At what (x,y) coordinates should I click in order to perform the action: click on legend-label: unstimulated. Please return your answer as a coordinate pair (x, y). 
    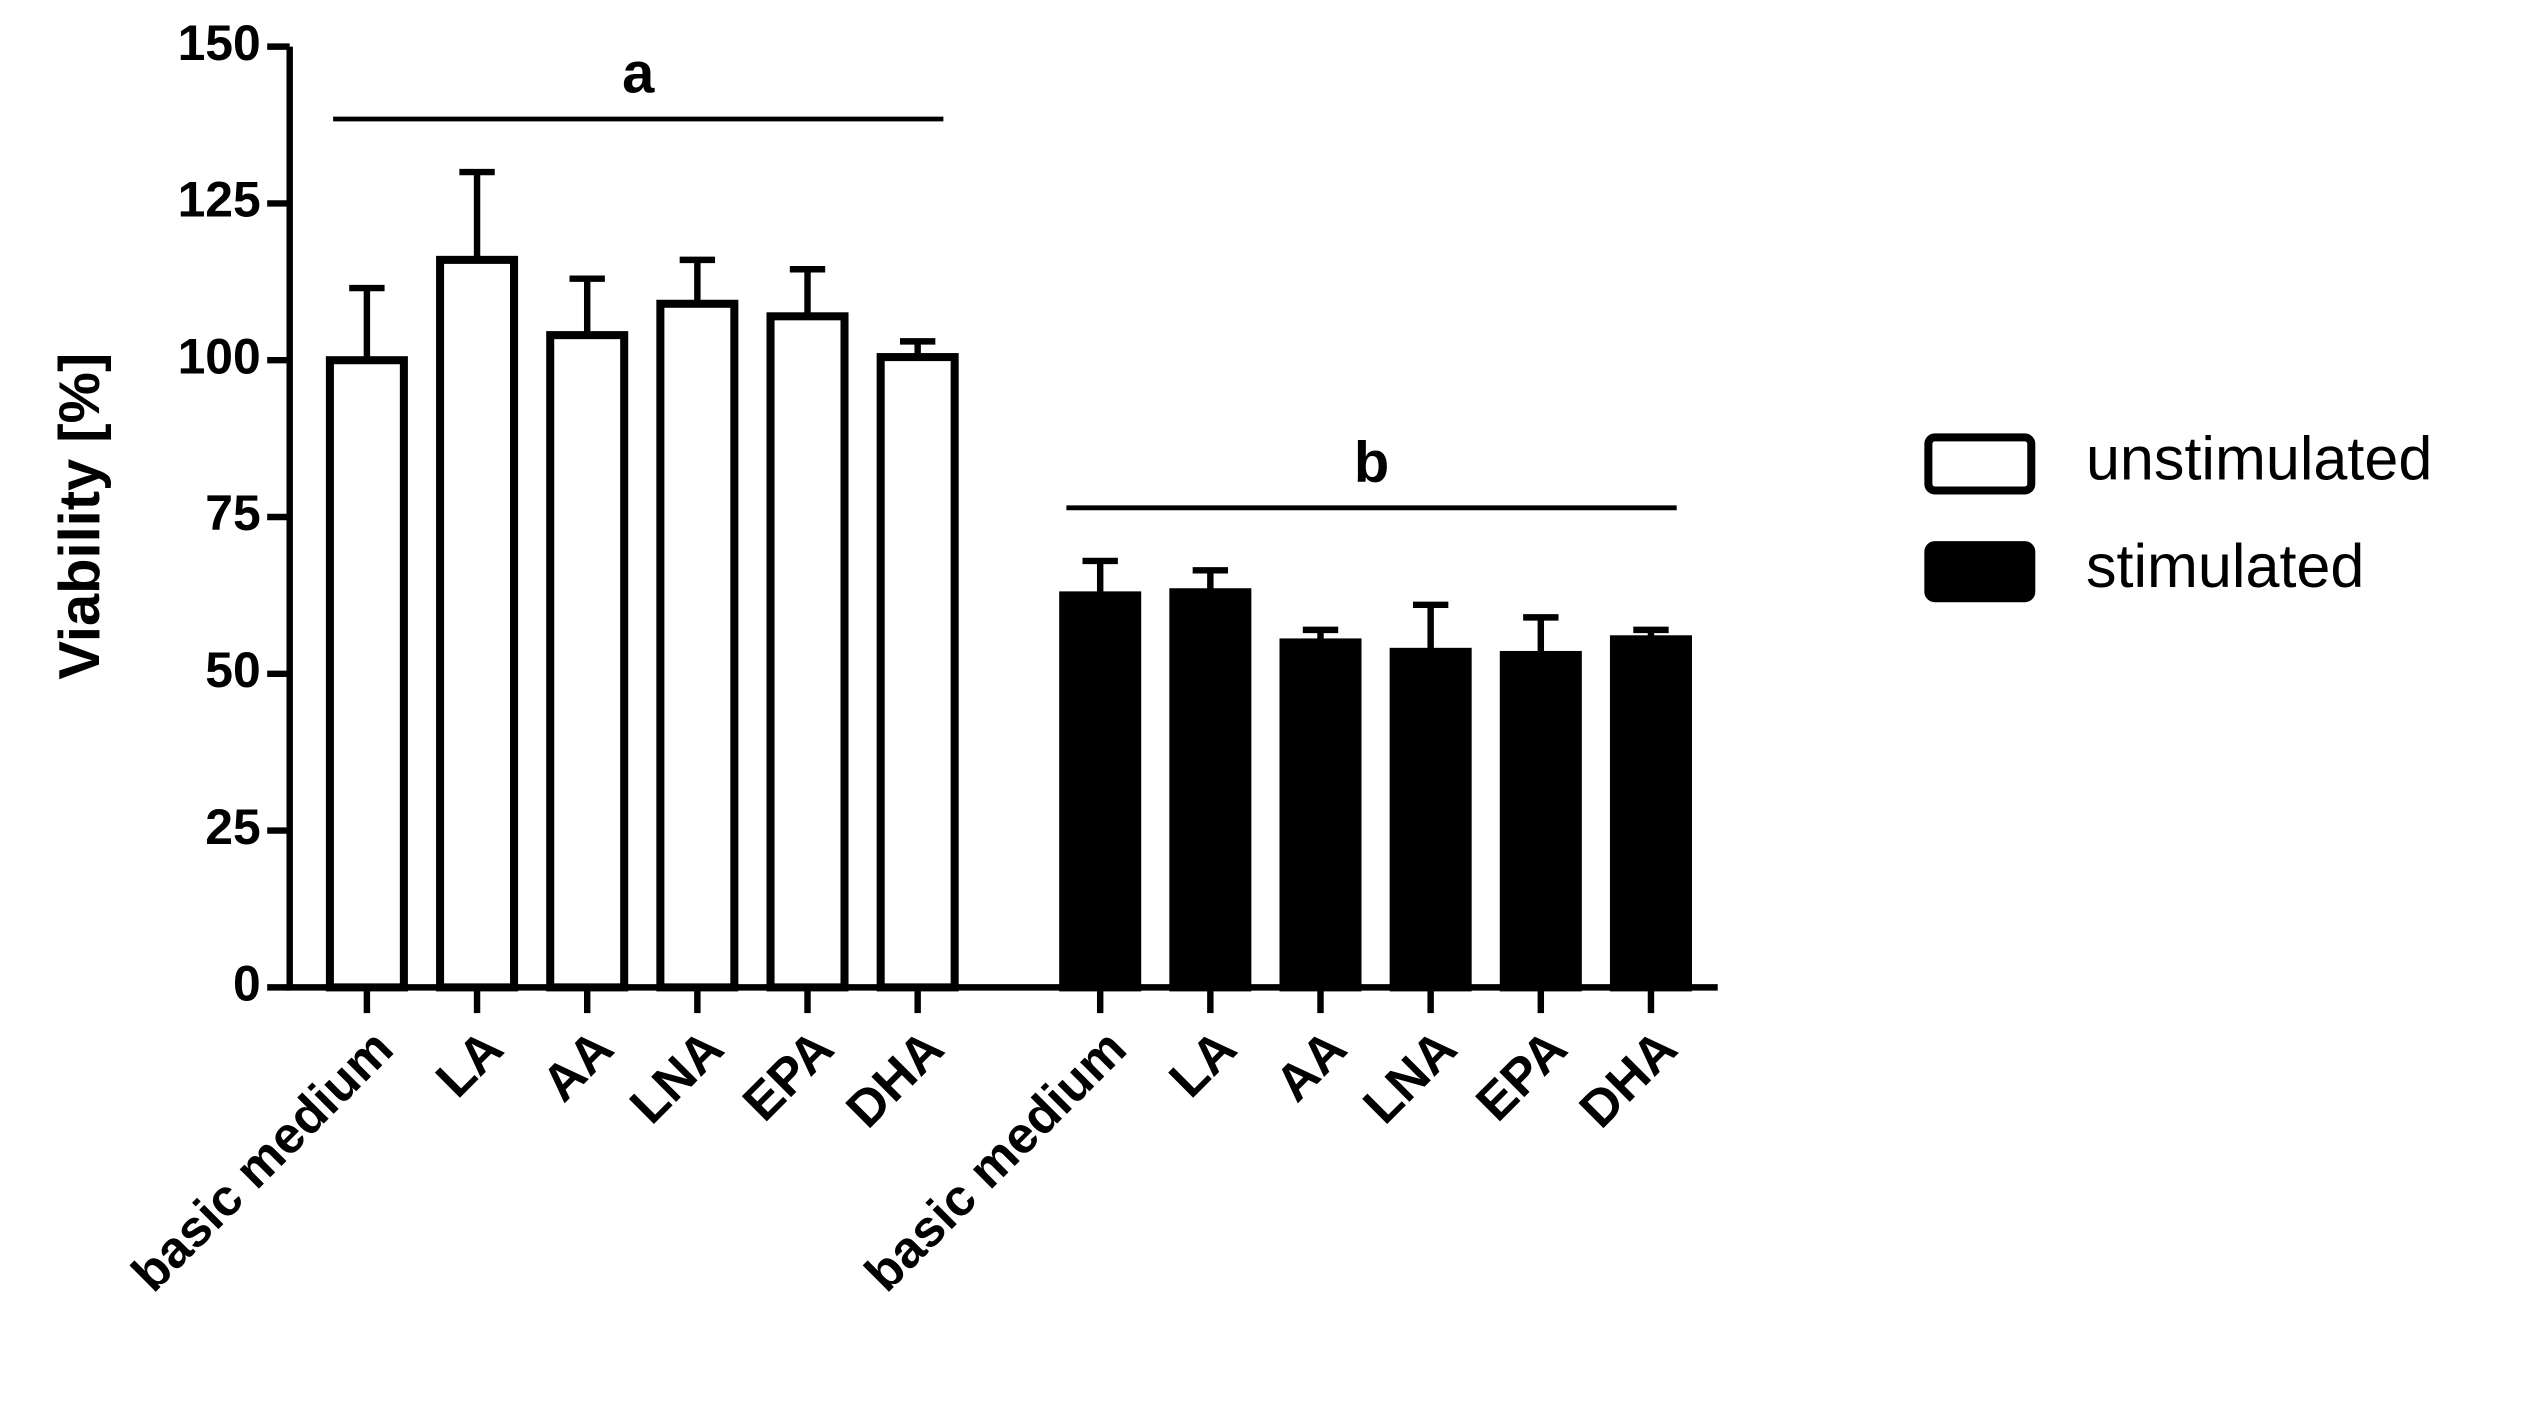
    Looking at the image, I should click on (2259, 458).